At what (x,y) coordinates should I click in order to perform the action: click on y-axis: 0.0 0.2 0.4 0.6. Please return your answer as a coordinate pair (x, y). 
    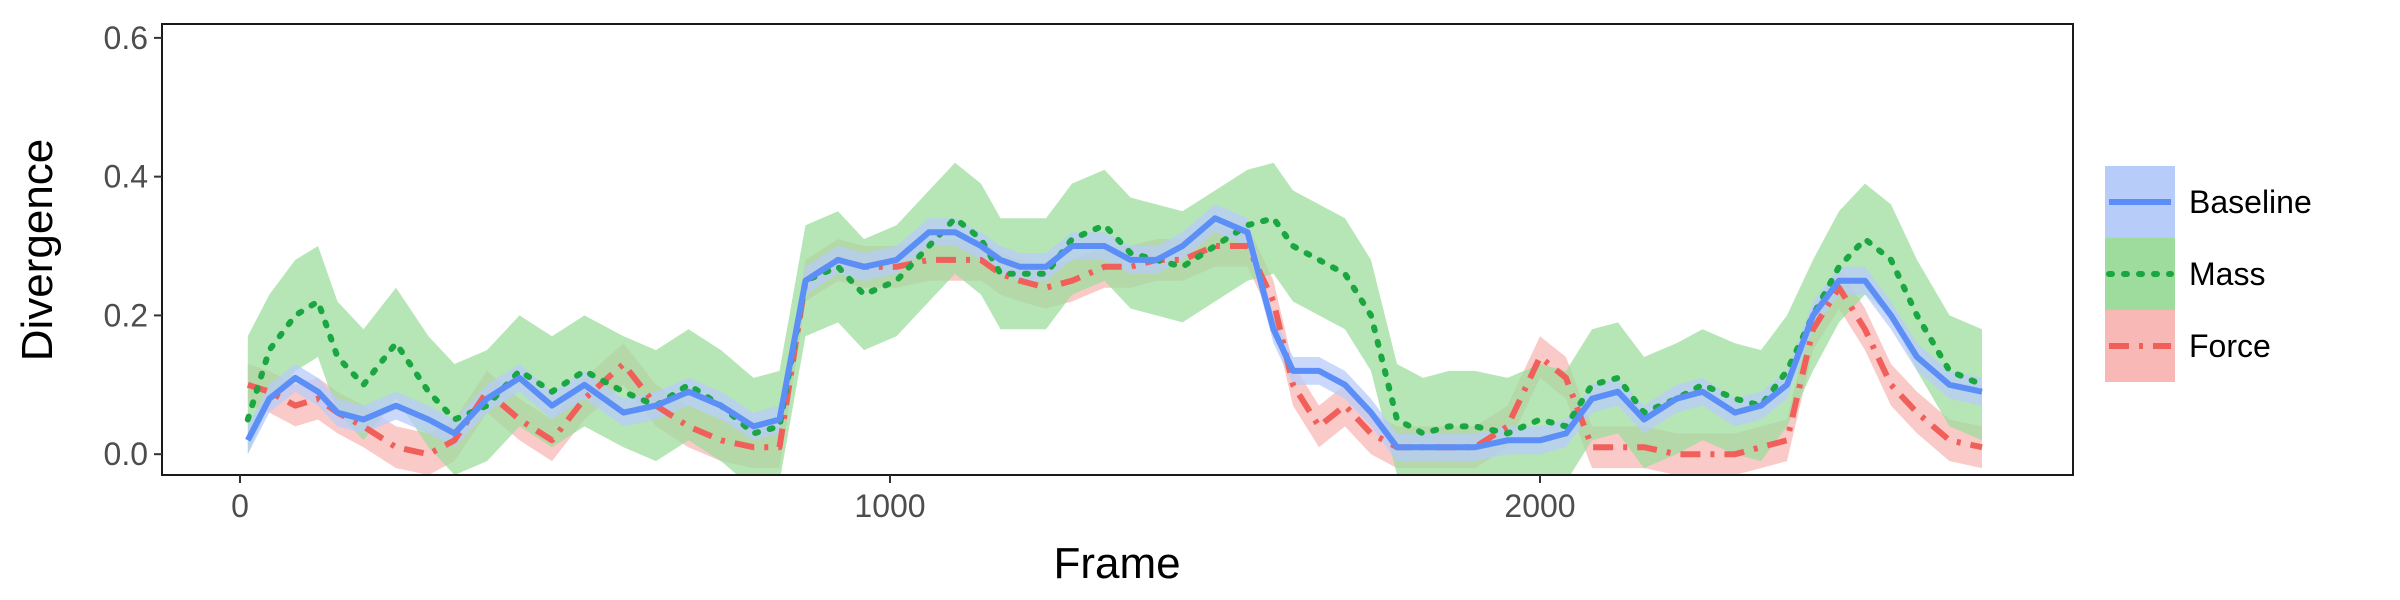
    Looking at the image, I should click on (133, 246).